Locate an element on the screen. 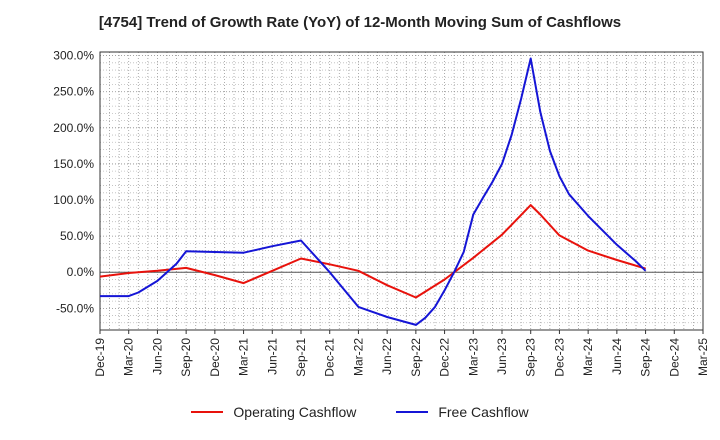  x-tick-label: Mar-24 is located at coordinates (588, 357).